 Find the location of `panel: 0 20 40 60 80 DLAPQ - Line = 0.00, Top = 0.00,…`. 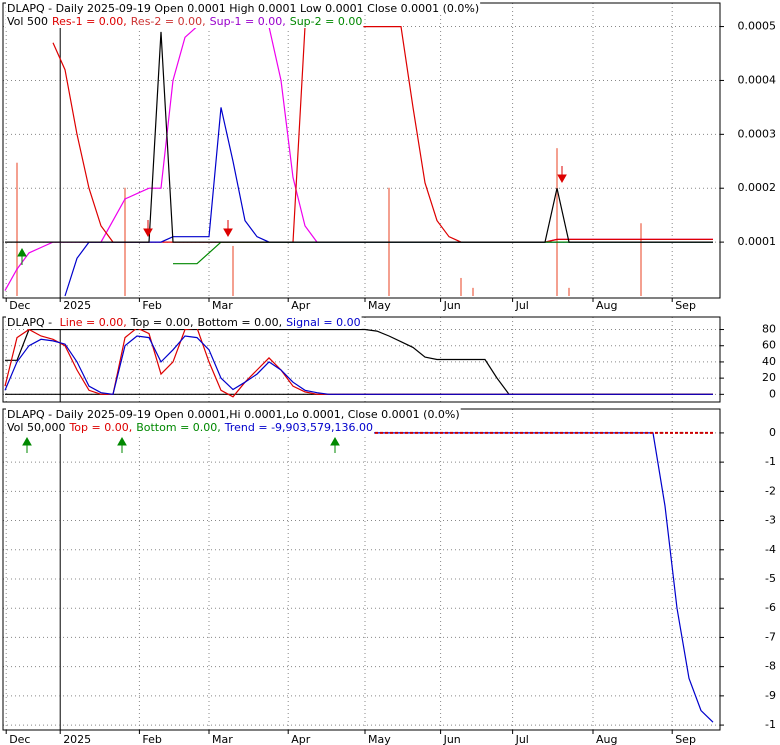

panel: 0 20 40 60 80 DLAPQ - Line = 0.00, Top = 0.00,… is located at coordinates (389, 359).